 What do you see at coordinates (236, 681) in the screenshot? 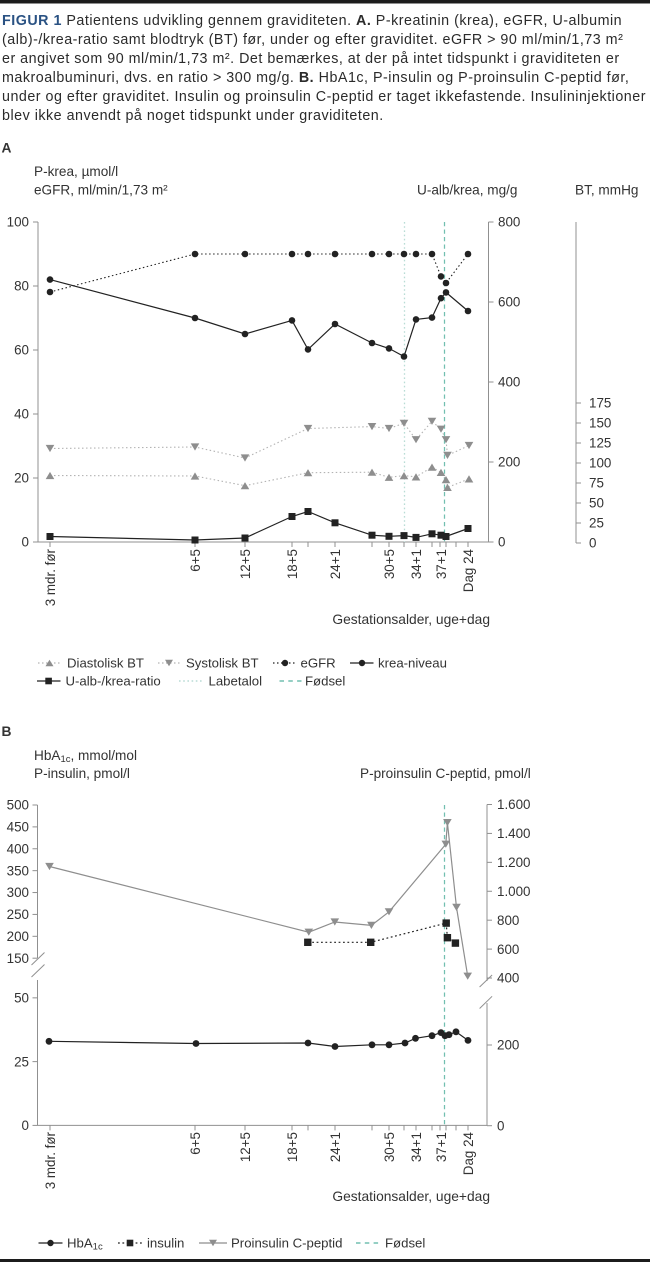
I see `svg-text: Labetalol` at bounding box center [236, 681].